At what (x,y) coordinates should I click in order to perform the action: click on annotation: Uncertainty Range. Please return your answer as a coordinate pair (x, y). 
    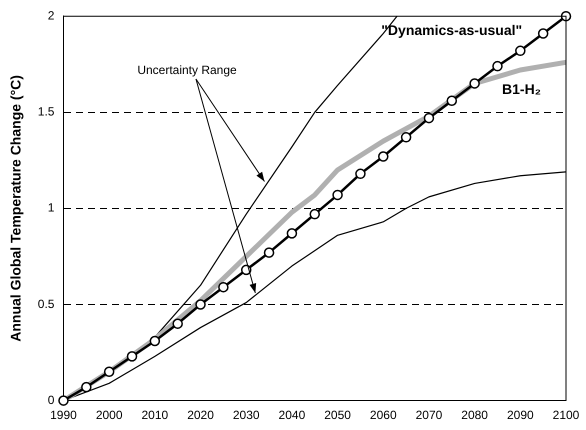
    Looking at the image, I should click on (187, 70).